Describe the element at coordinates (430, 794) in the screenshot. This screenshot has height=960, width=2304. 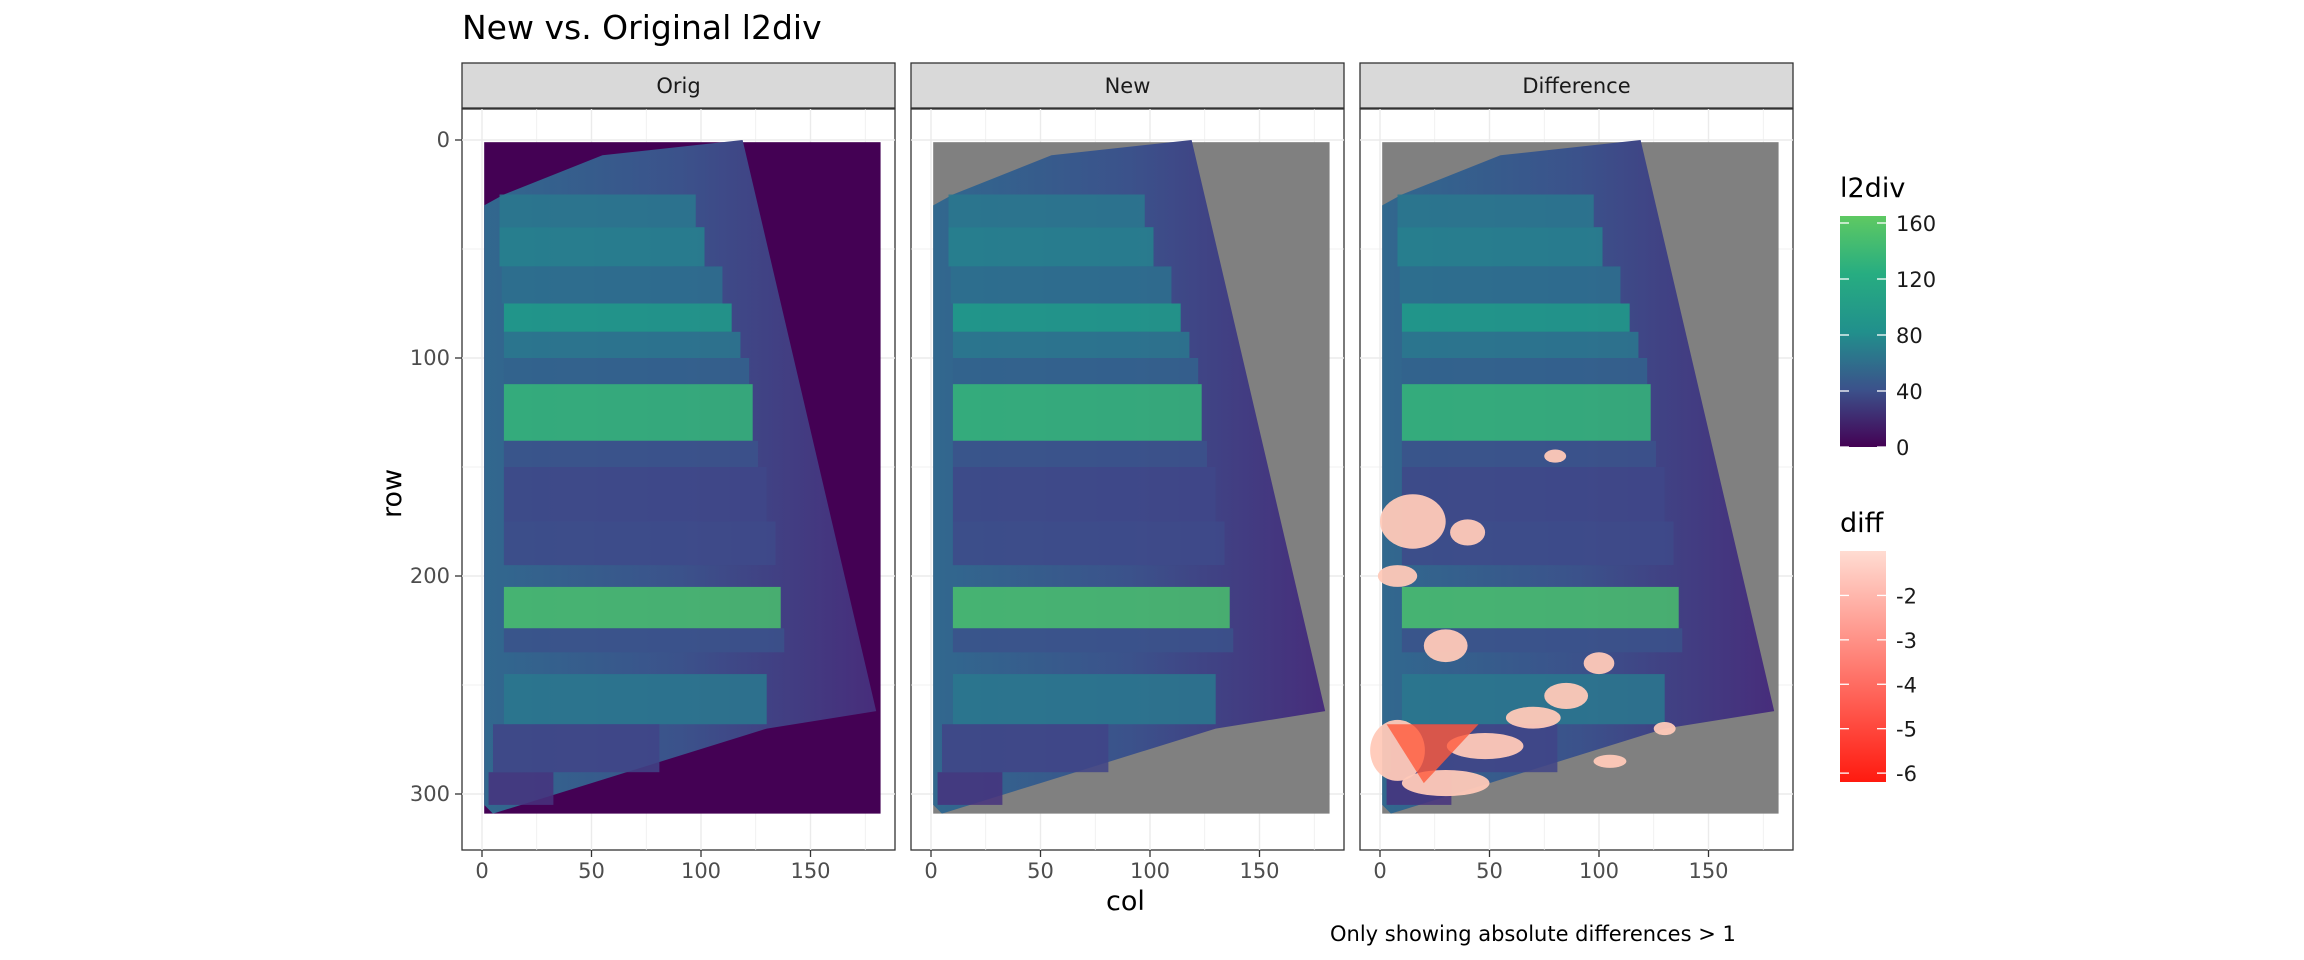
I see `y-tick-label: 300` at that location.